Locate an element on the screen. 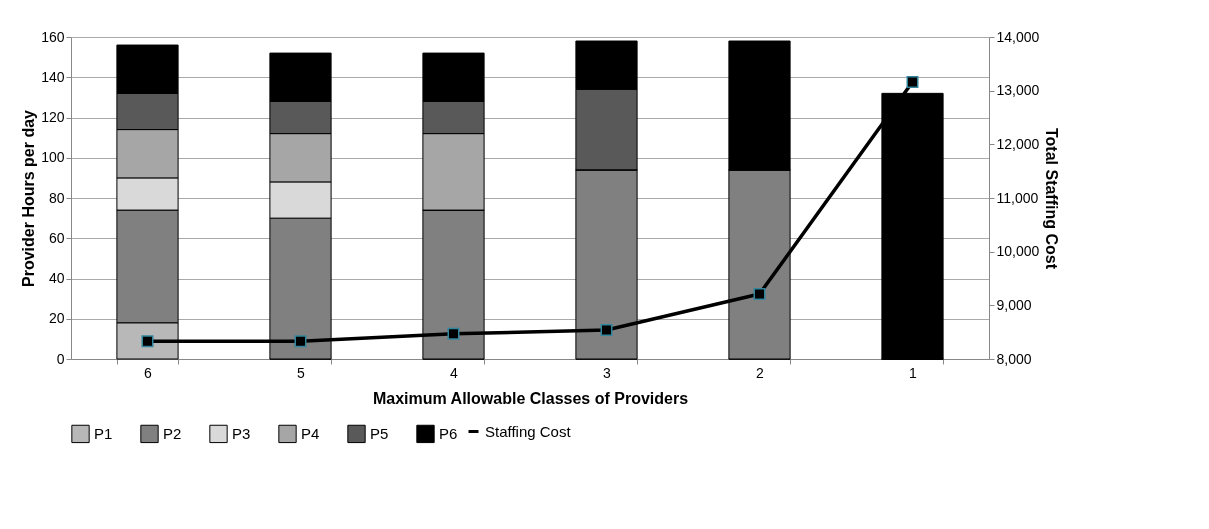 The width and height of the screenshot is (1209, 529). y2-tick-label: 12,000 is located at coordinates (1018, 143).